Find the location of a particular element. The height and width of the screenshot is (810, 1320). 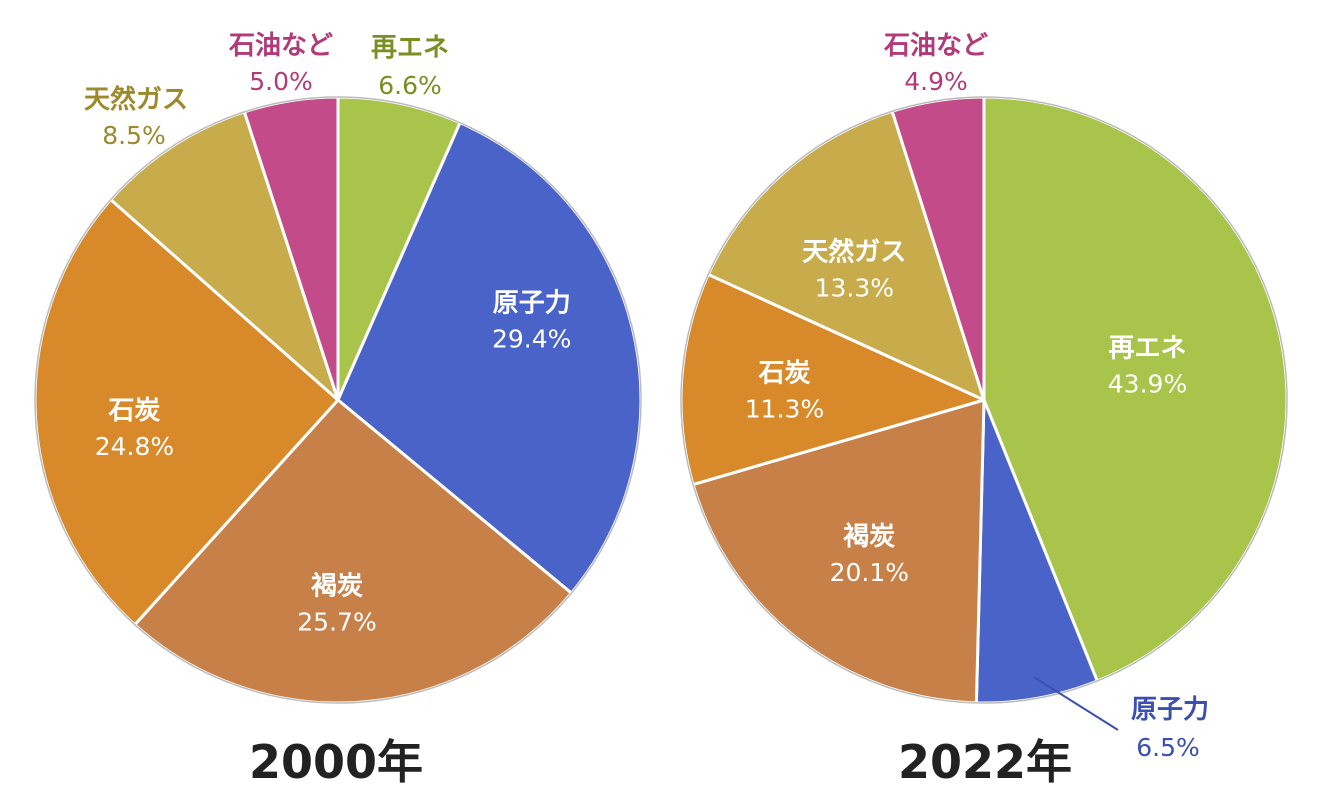

chart-title-2000: 2000年 is located at coordinates (336, 762).